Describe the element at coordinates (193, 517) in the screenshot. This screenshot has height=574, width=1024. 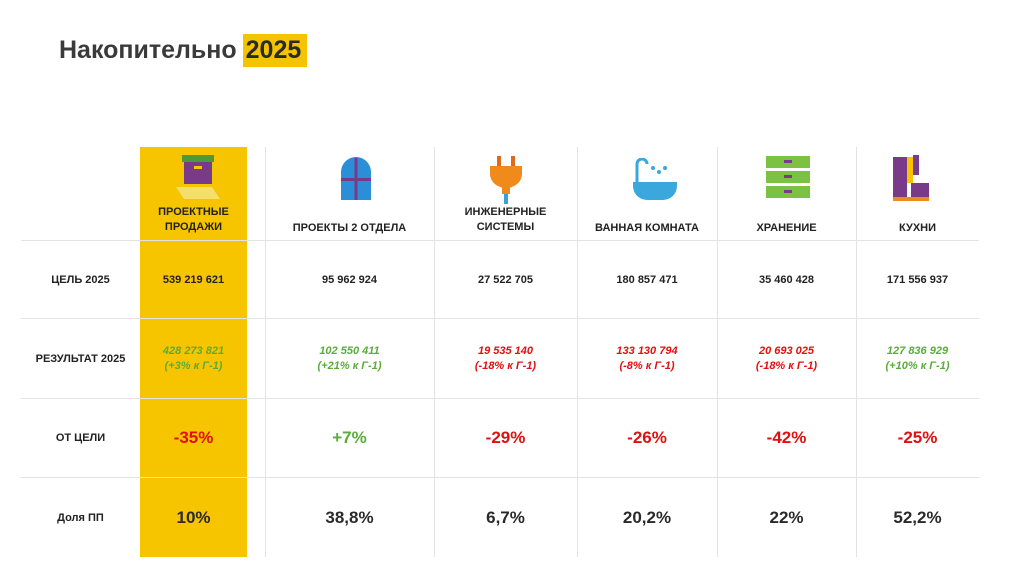
I see `share-value: 10%` at that location.